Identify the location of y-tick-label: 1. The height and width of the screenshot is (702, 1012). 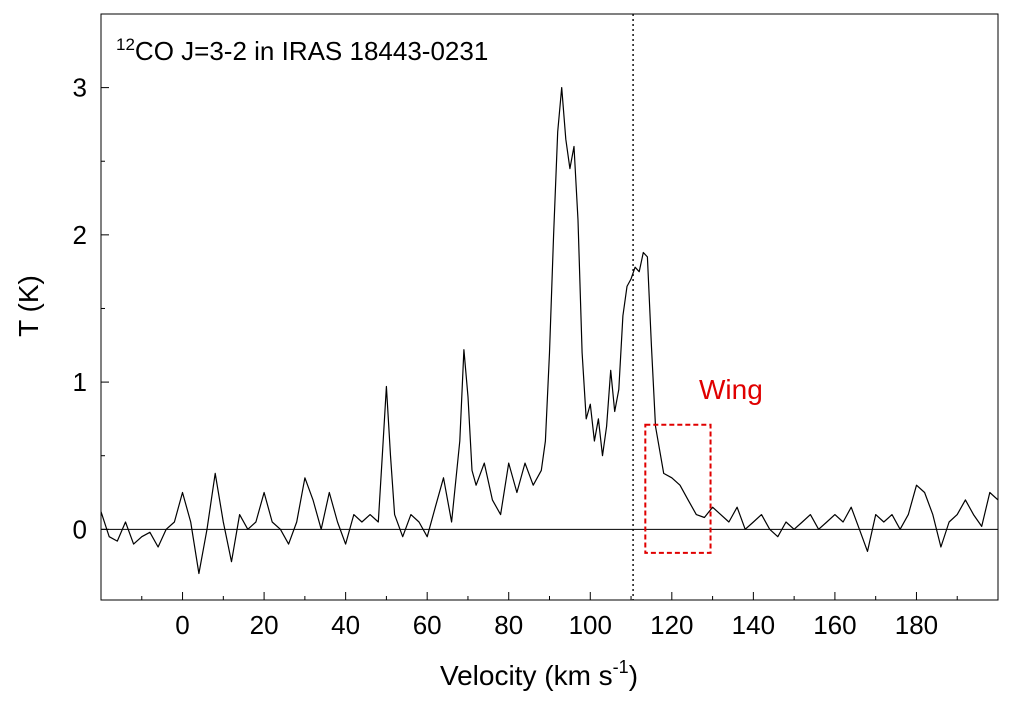
(80, 382).